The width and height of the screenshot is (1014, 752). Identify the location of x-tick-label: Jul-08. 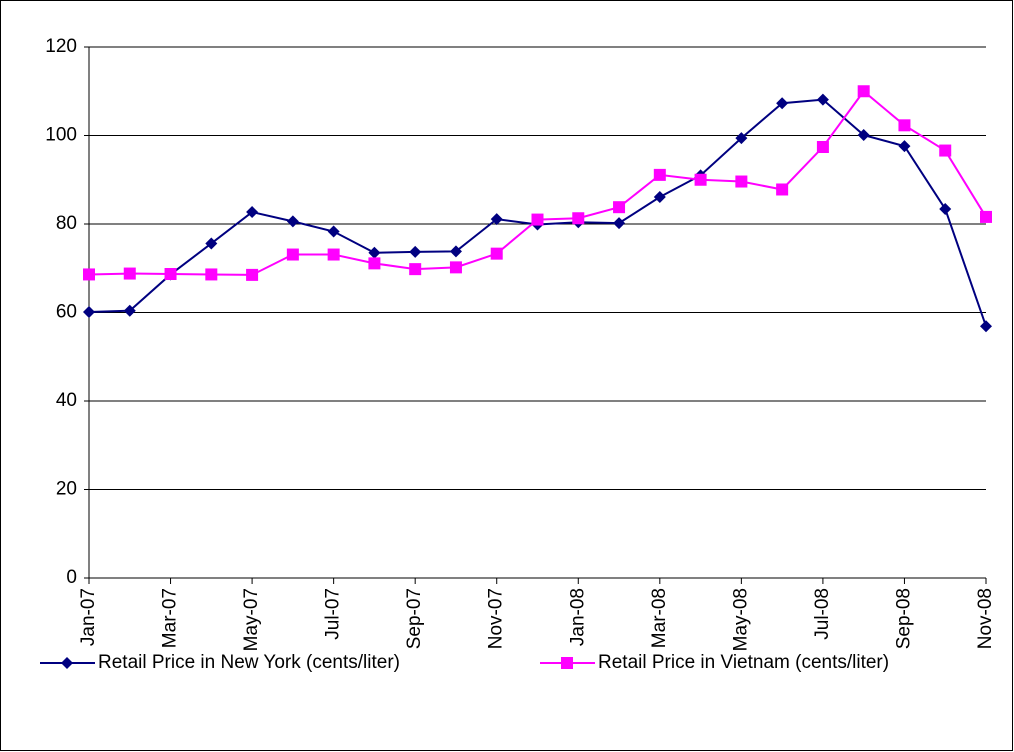
(822, 614).